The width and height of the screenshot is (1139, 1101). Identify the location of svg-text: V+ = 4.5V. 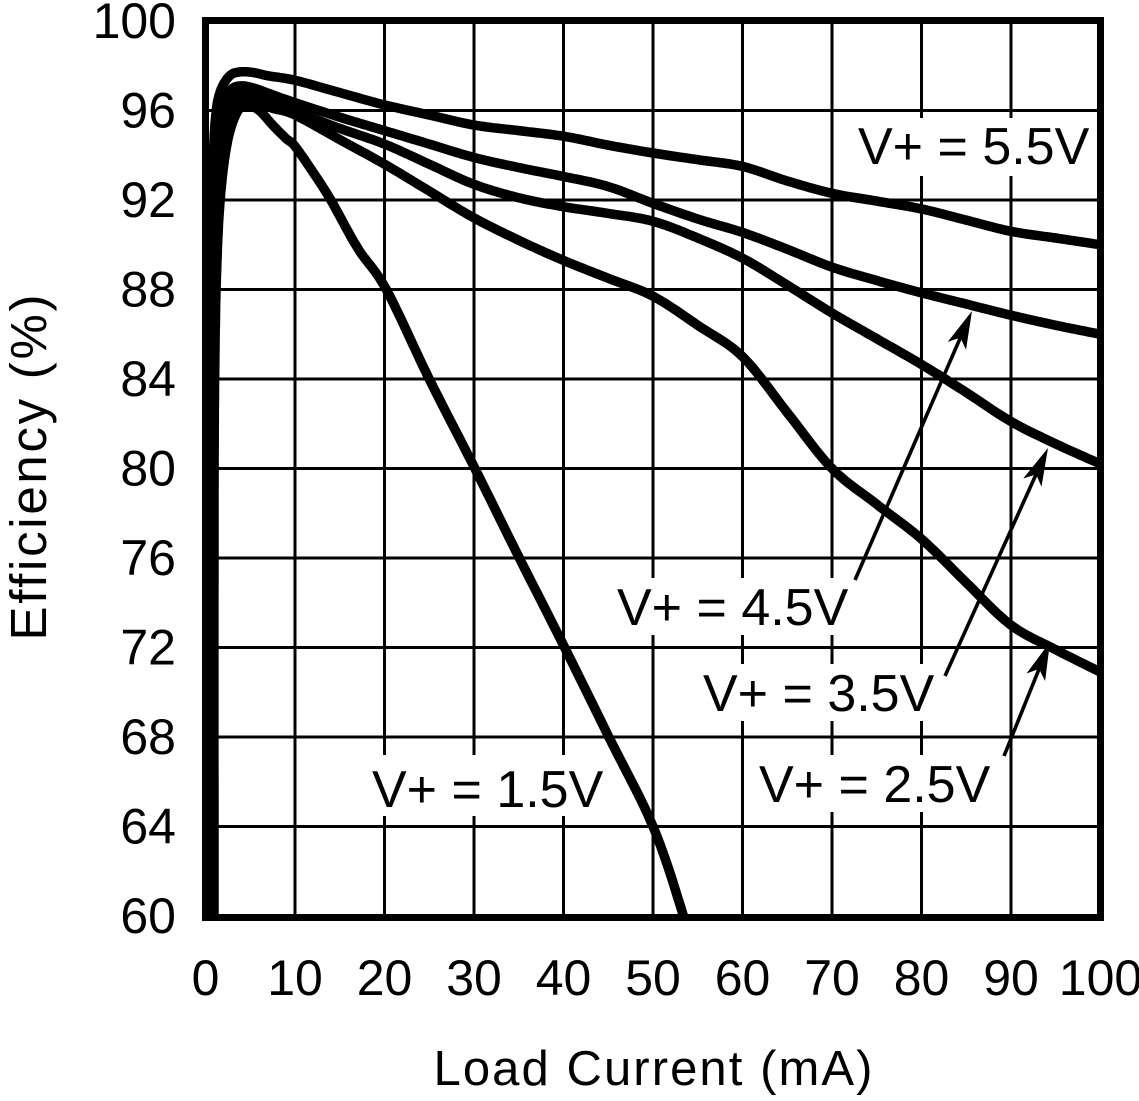
(733, 608).